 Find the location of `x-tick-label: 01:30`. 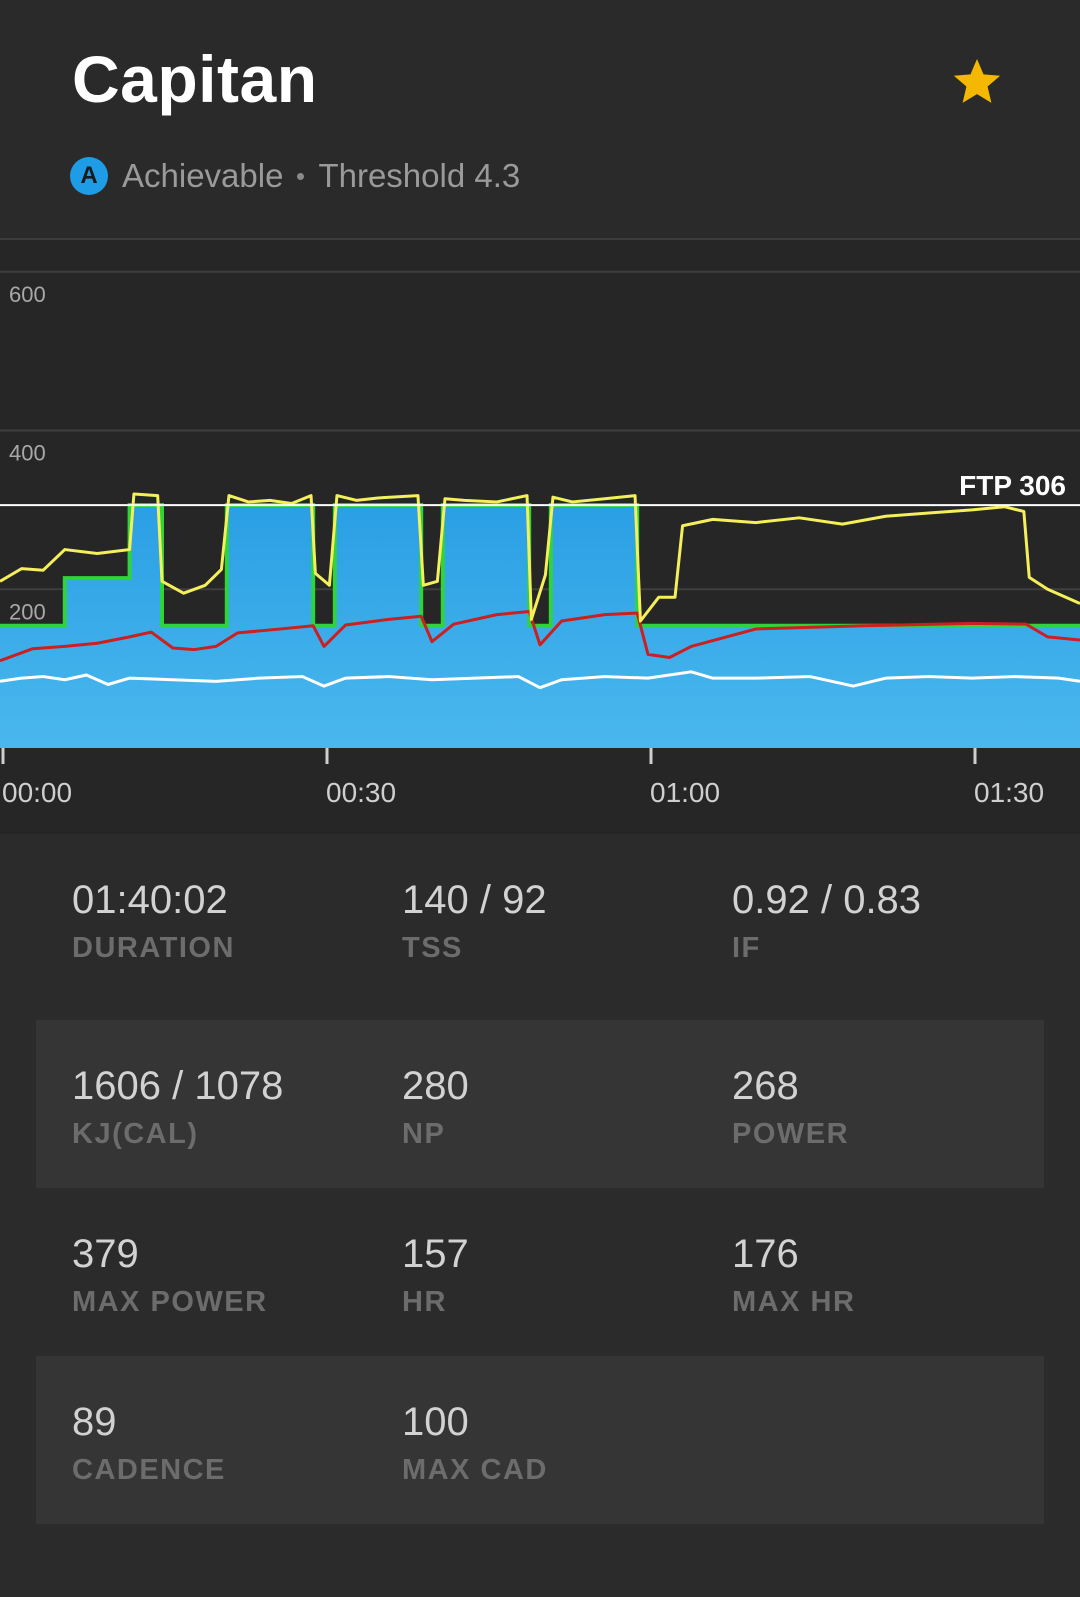

x-tick-label: 01:30 is located at coordinates (1009, 792).